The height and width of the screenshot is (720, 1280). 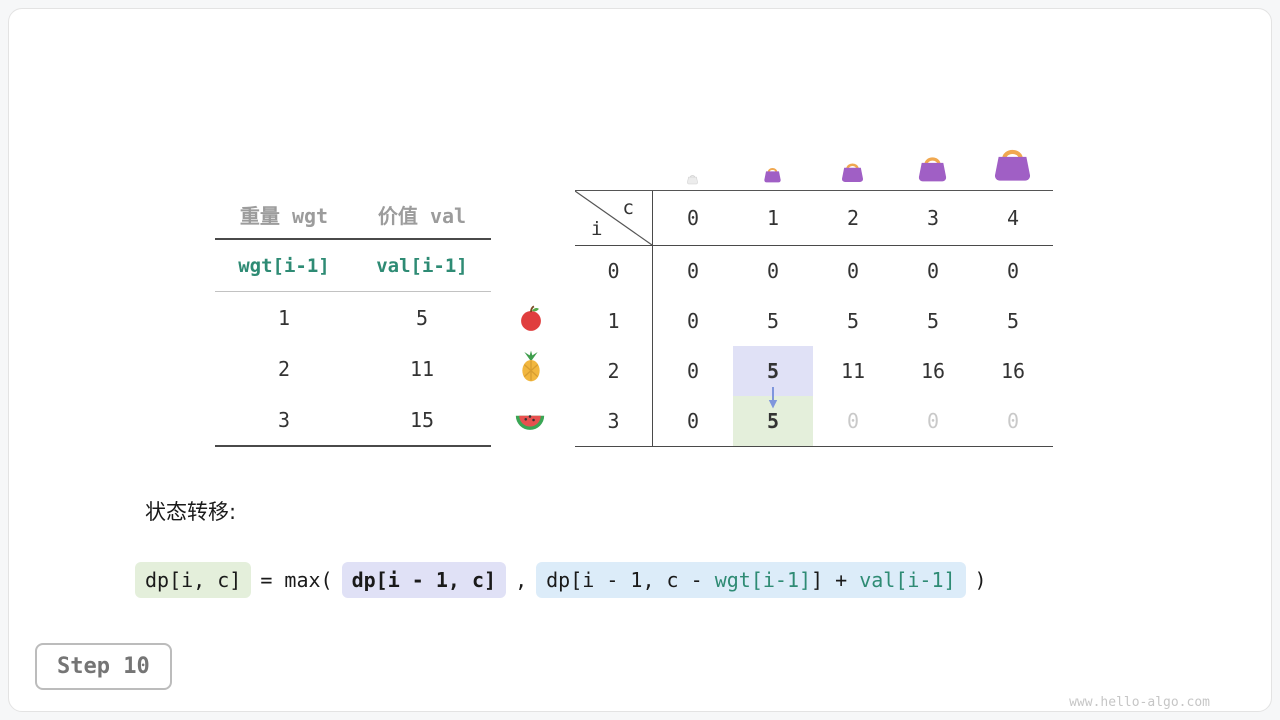 I want to click on dp-row-1: 1 0 5 5 5 5, so click(x=814, y=321).